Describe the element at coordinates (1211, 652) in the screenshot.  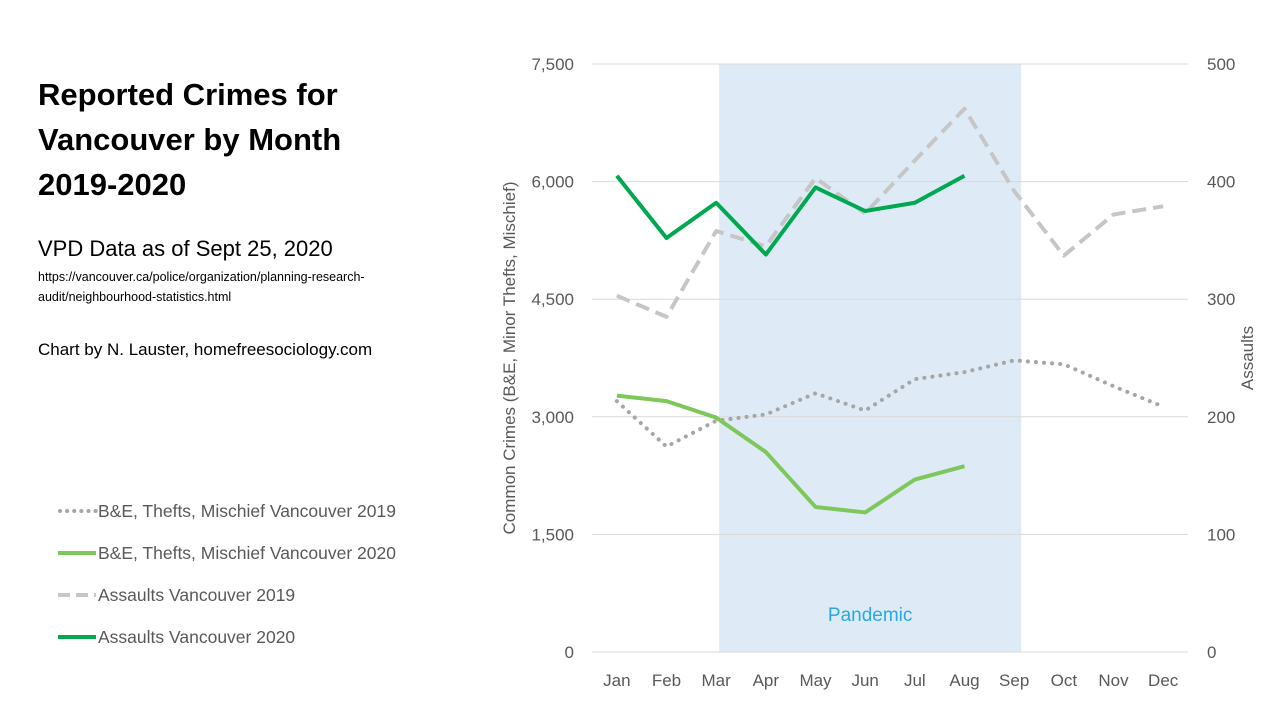
I see `y-right-tick-label: 0` at that location.